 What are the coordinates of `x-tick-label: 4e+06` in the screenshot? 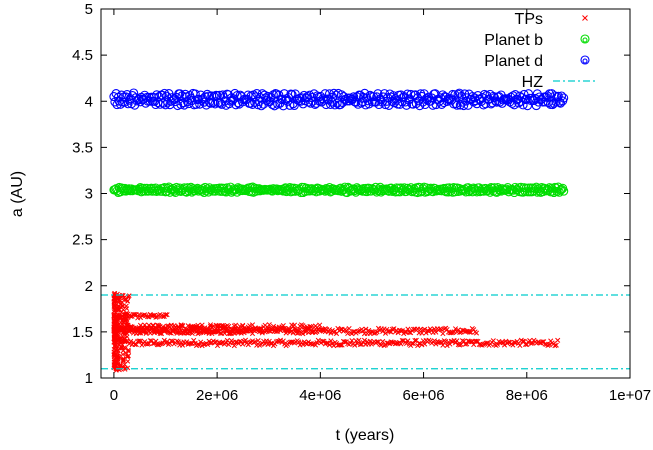 It's located at (320, 395).